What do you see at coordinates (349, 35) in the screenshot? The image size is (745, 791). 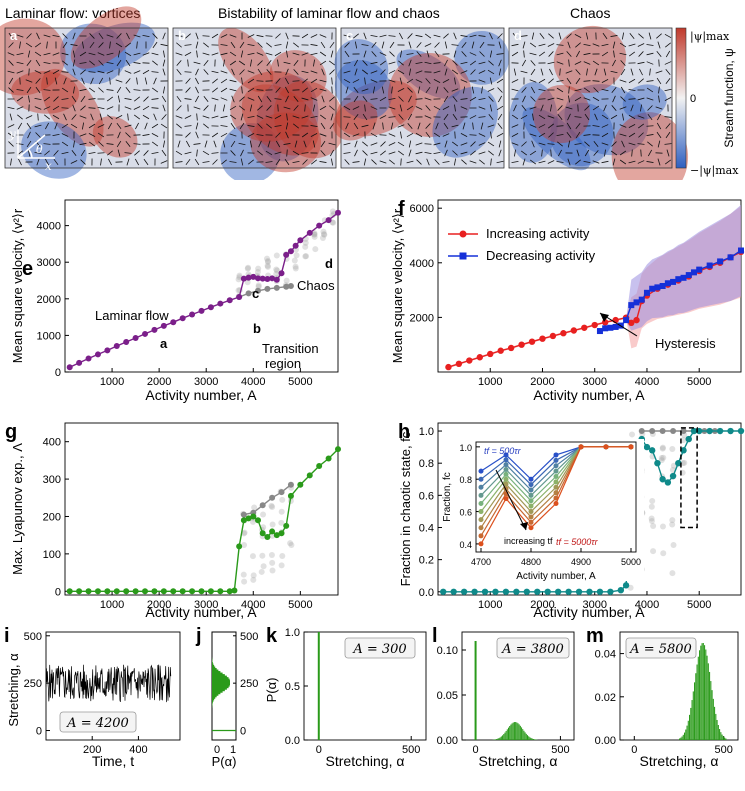 I see `letter-c: c` at bounding box center [349, 35].